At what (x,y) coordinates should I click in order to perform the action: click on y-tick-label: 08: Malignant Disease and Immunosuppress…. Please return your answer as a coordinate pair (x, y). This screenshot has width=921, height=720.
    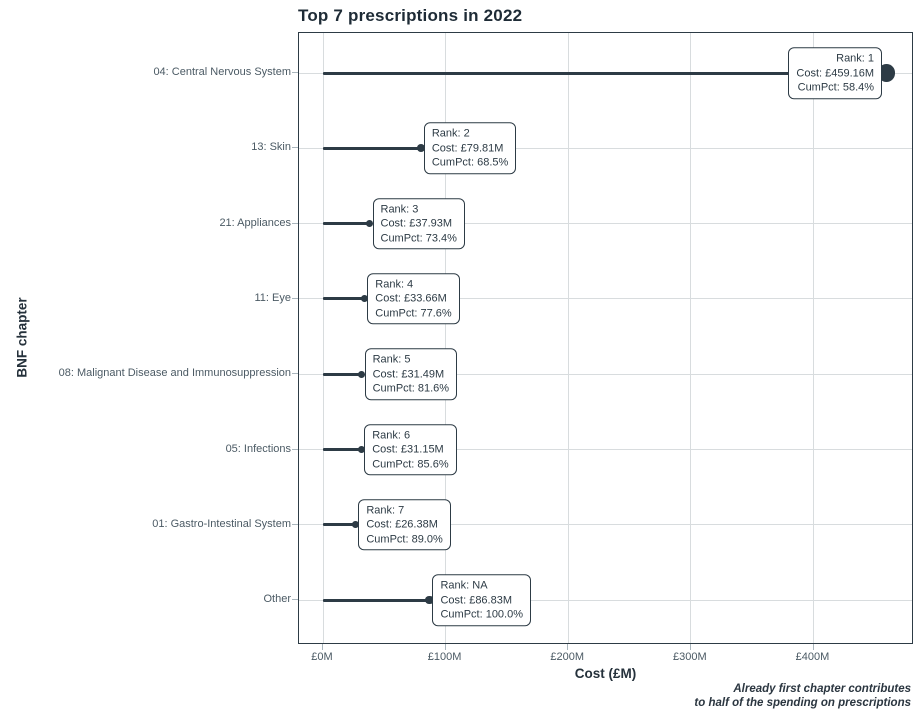
    Looking at the image, I should click on (174, 373).